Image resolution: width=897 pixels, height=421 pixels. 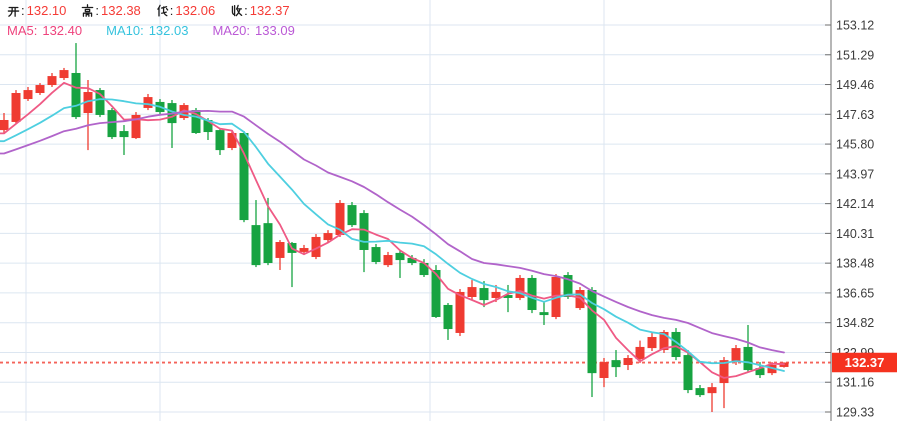 I want to click on ma-header: MA5: 132.40 MA10: 132.03 MA20: 133.09, so click(x=151, y=30).